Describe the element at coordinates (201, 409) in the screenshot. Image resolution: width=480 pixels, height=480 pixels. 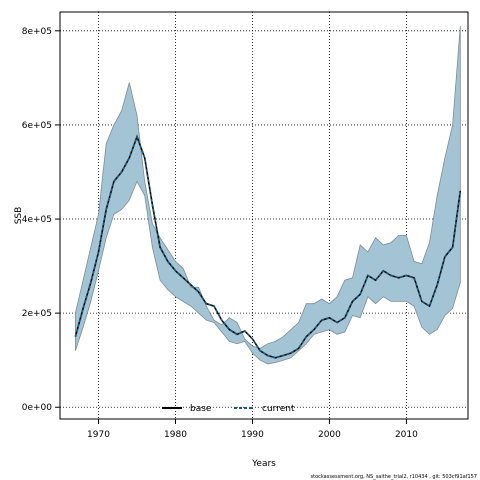
I see `legend-base-label: base` at that location.